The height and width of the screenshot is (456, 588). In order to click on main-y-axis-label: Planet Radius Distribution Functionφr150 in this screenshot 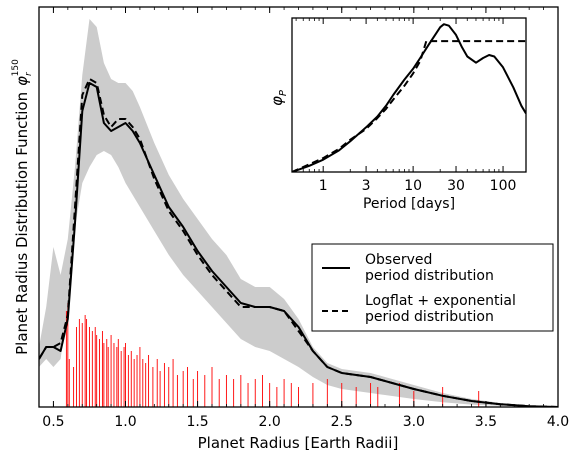, I will do `click(22, 207)`.